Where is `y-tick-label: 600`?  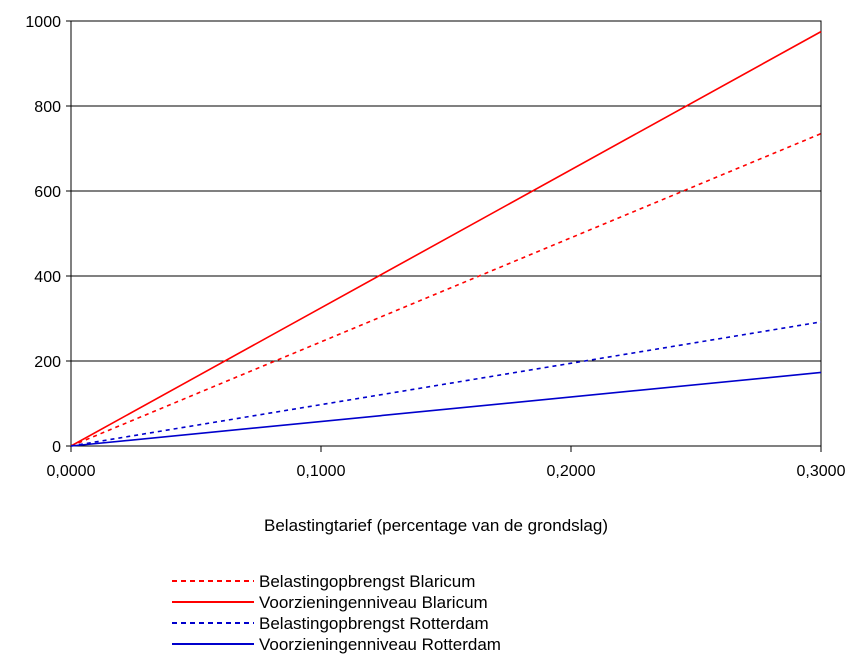 y-tick-label: 600 is located at coordinates (47, 192).